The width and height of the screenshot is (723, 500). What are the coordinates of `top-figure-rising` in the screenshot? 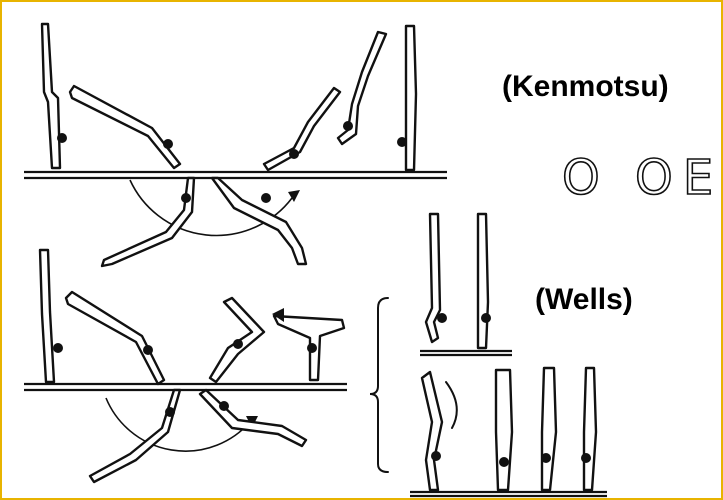 It's located at (302, 129).